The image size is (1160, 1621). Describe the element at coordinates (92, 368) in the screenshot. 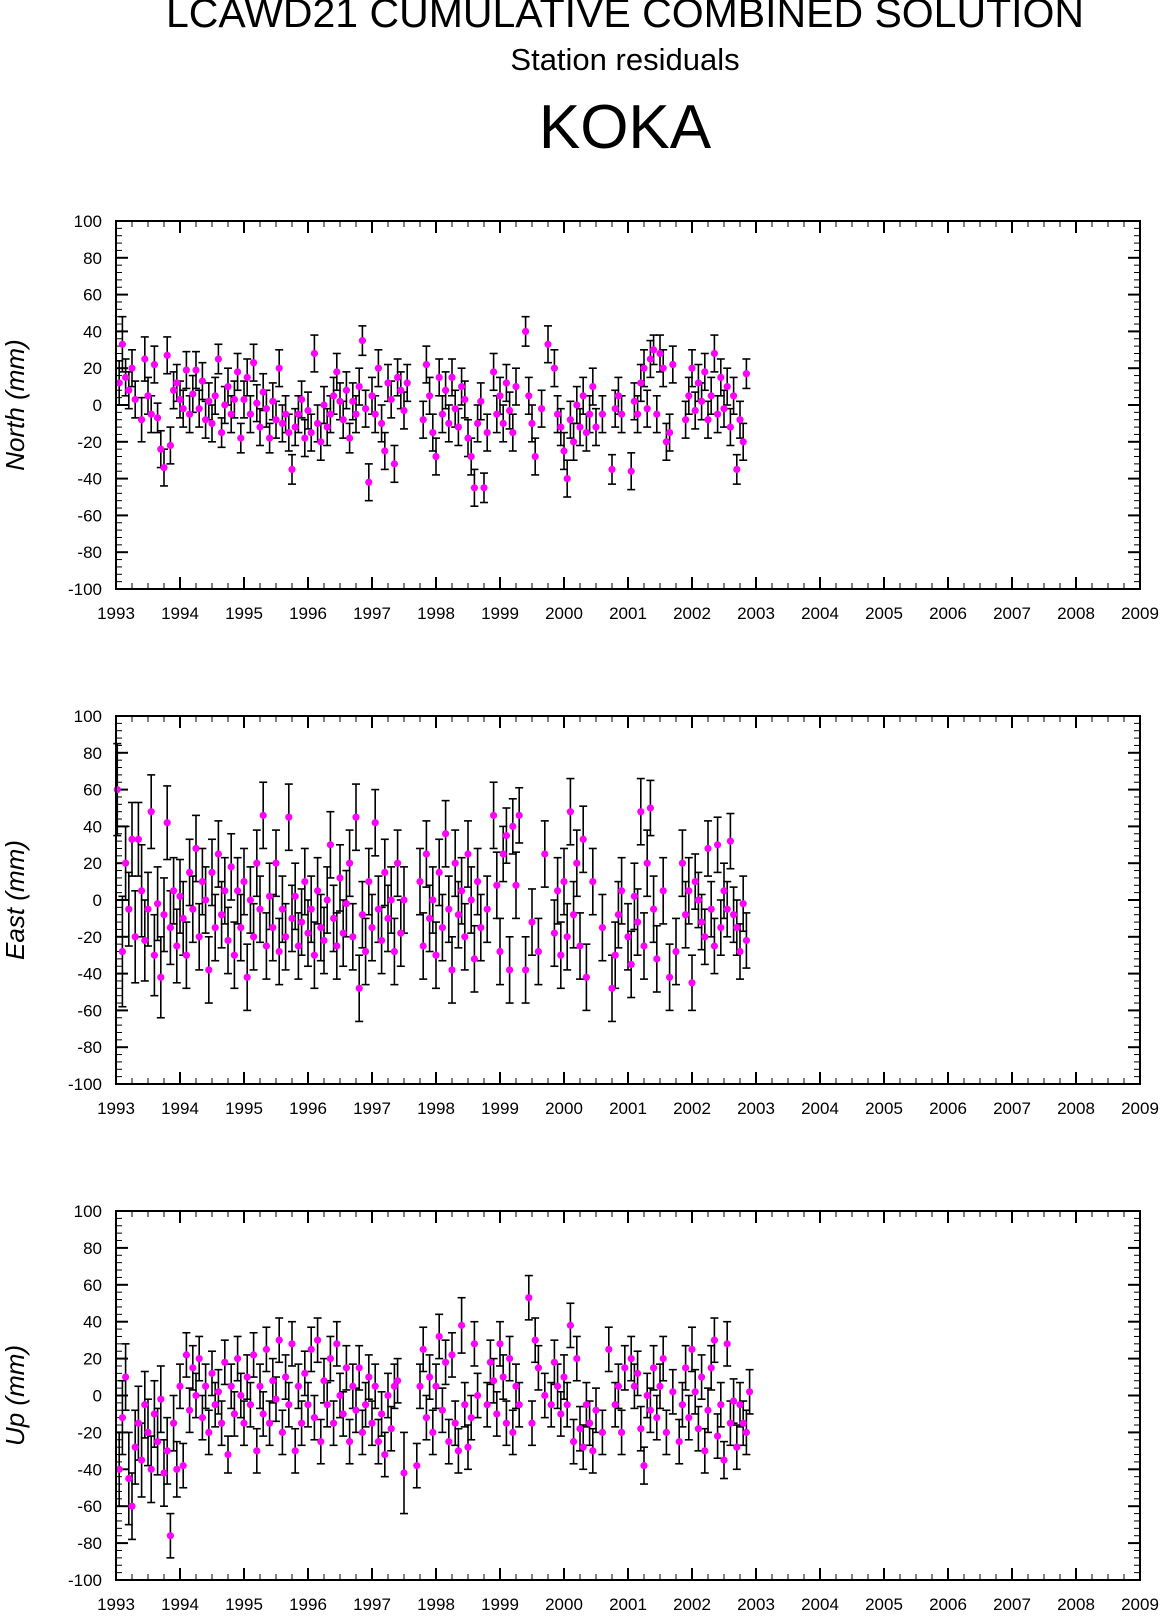

I see `north-ytick-label: 20` at that location.